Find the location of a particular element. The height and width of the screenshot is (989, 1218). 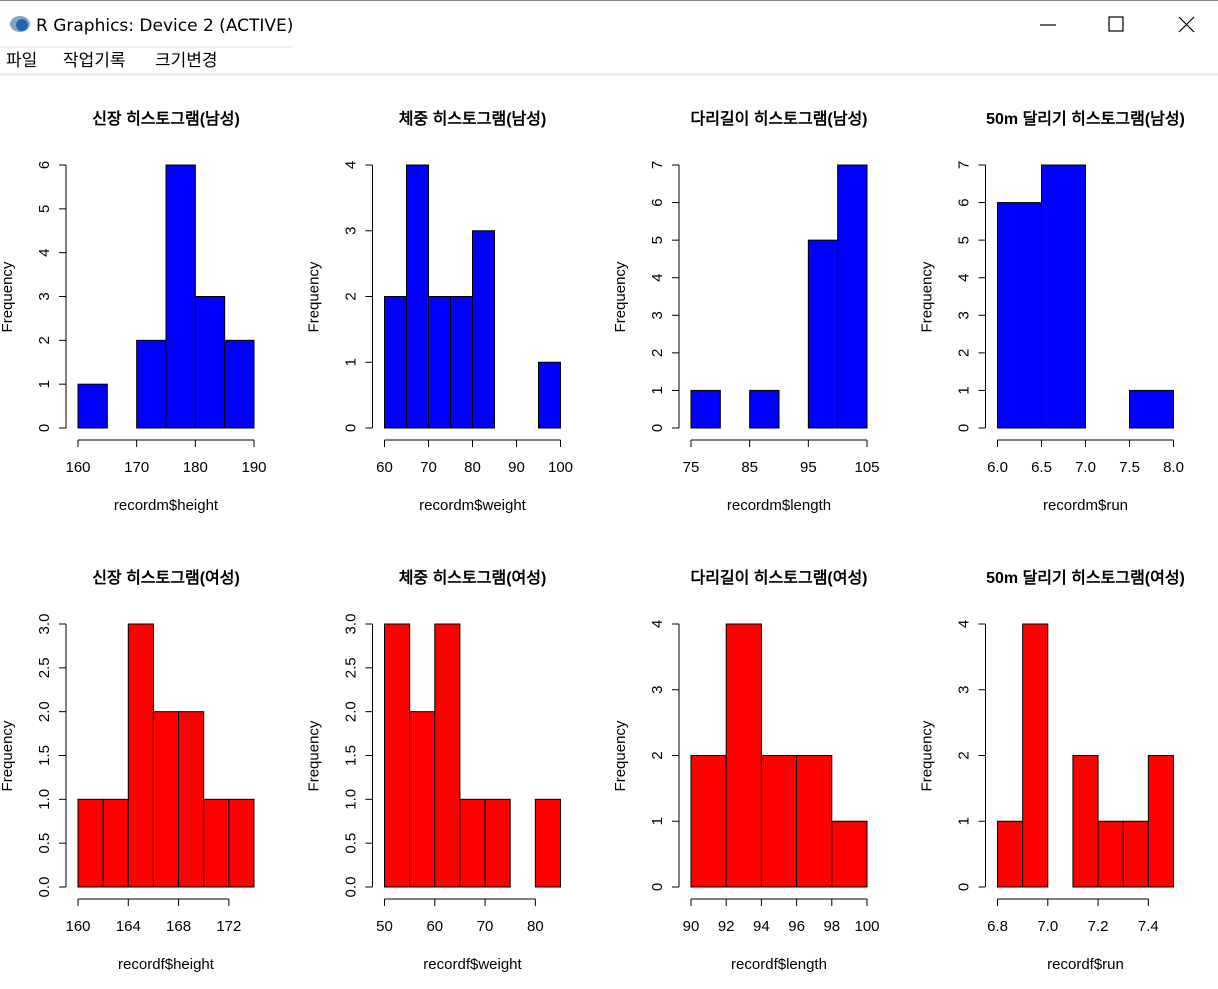

chart-title: 50m 달리기 히스토그램(남성) is located at coordinates (1085, 118).